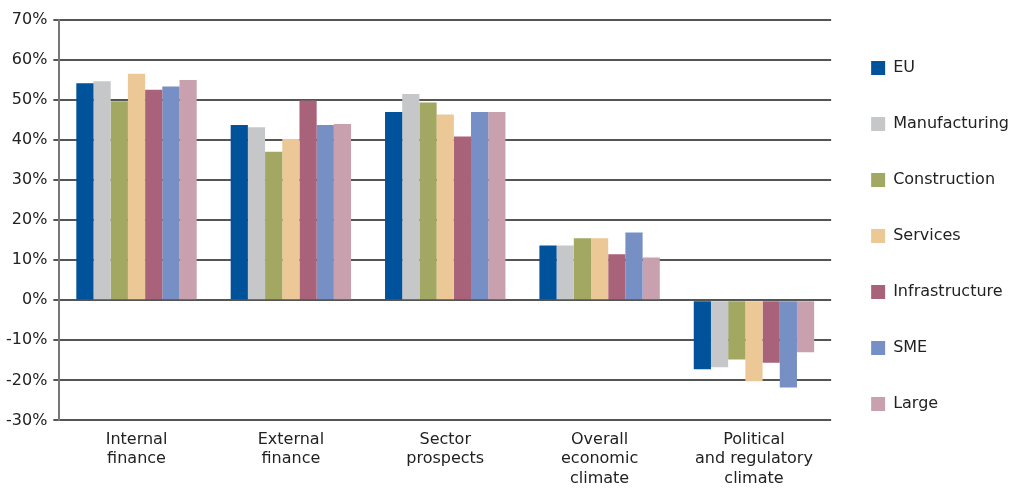  What do you see at coordinates (600, 458) in the screenshot?
I see `x-tick-label: Overall economic climate` at bounding box center [600, 458].